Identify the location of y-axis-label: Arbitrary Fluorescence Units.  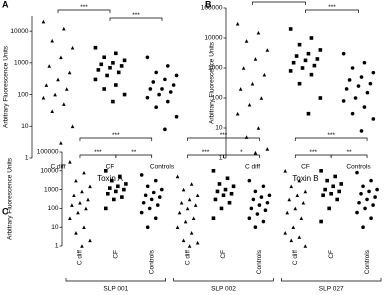
(10, 198).